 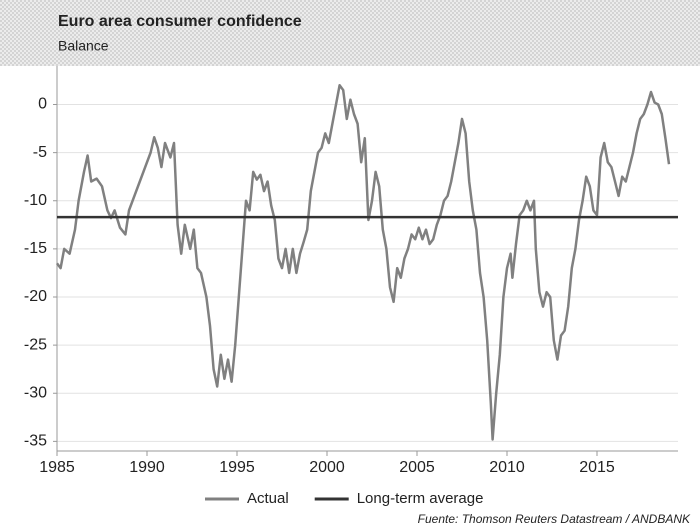 I want to click on y-tick-label: -5, so click(x=40, y=152).